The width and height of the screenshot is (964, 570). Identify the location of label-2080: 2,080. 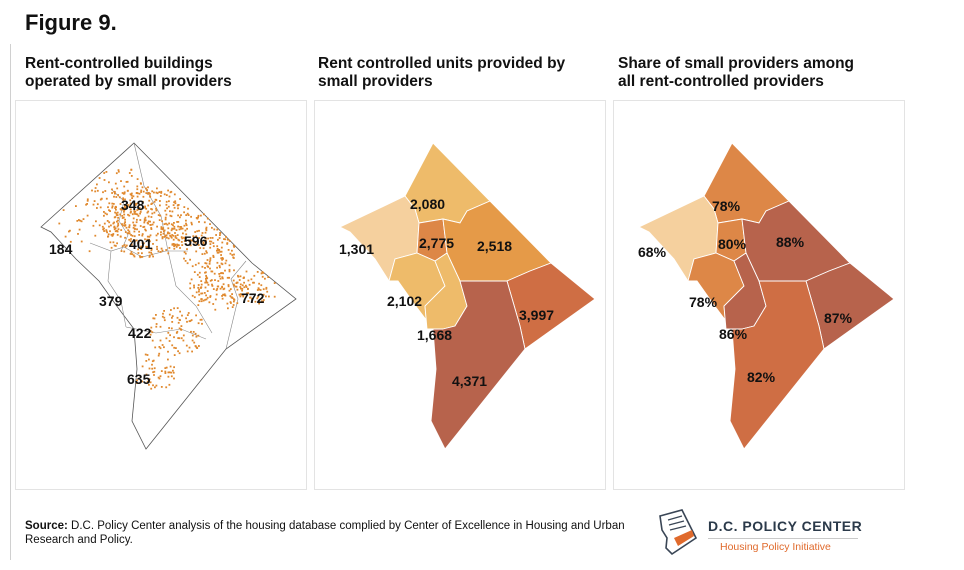
(427, 204).